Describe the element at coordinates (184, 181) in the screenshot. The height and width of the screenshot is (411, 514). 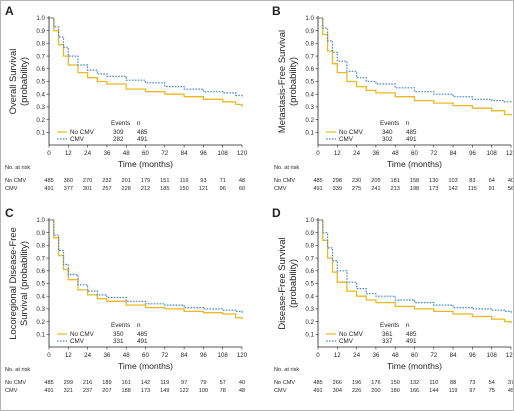
I see `risk-value-a: 119` at that location.